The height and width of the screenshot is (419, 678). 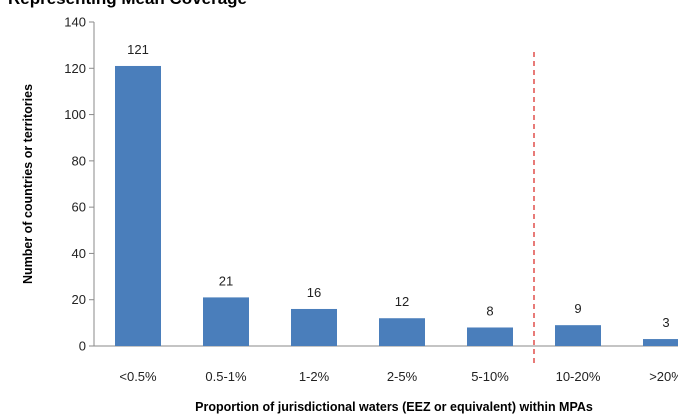 What do you see at coordinates (79, 299) in the screenshot?
I see `y-tick-label: 20` at bounding box center [79, 299].